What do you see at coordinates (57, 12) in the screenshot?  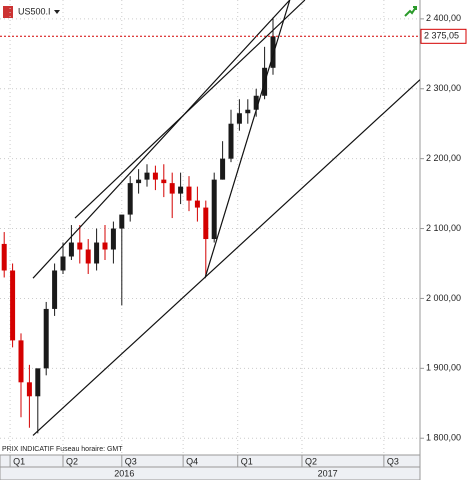 I see `dropdown-arrow` at bounding box center [57, 12].